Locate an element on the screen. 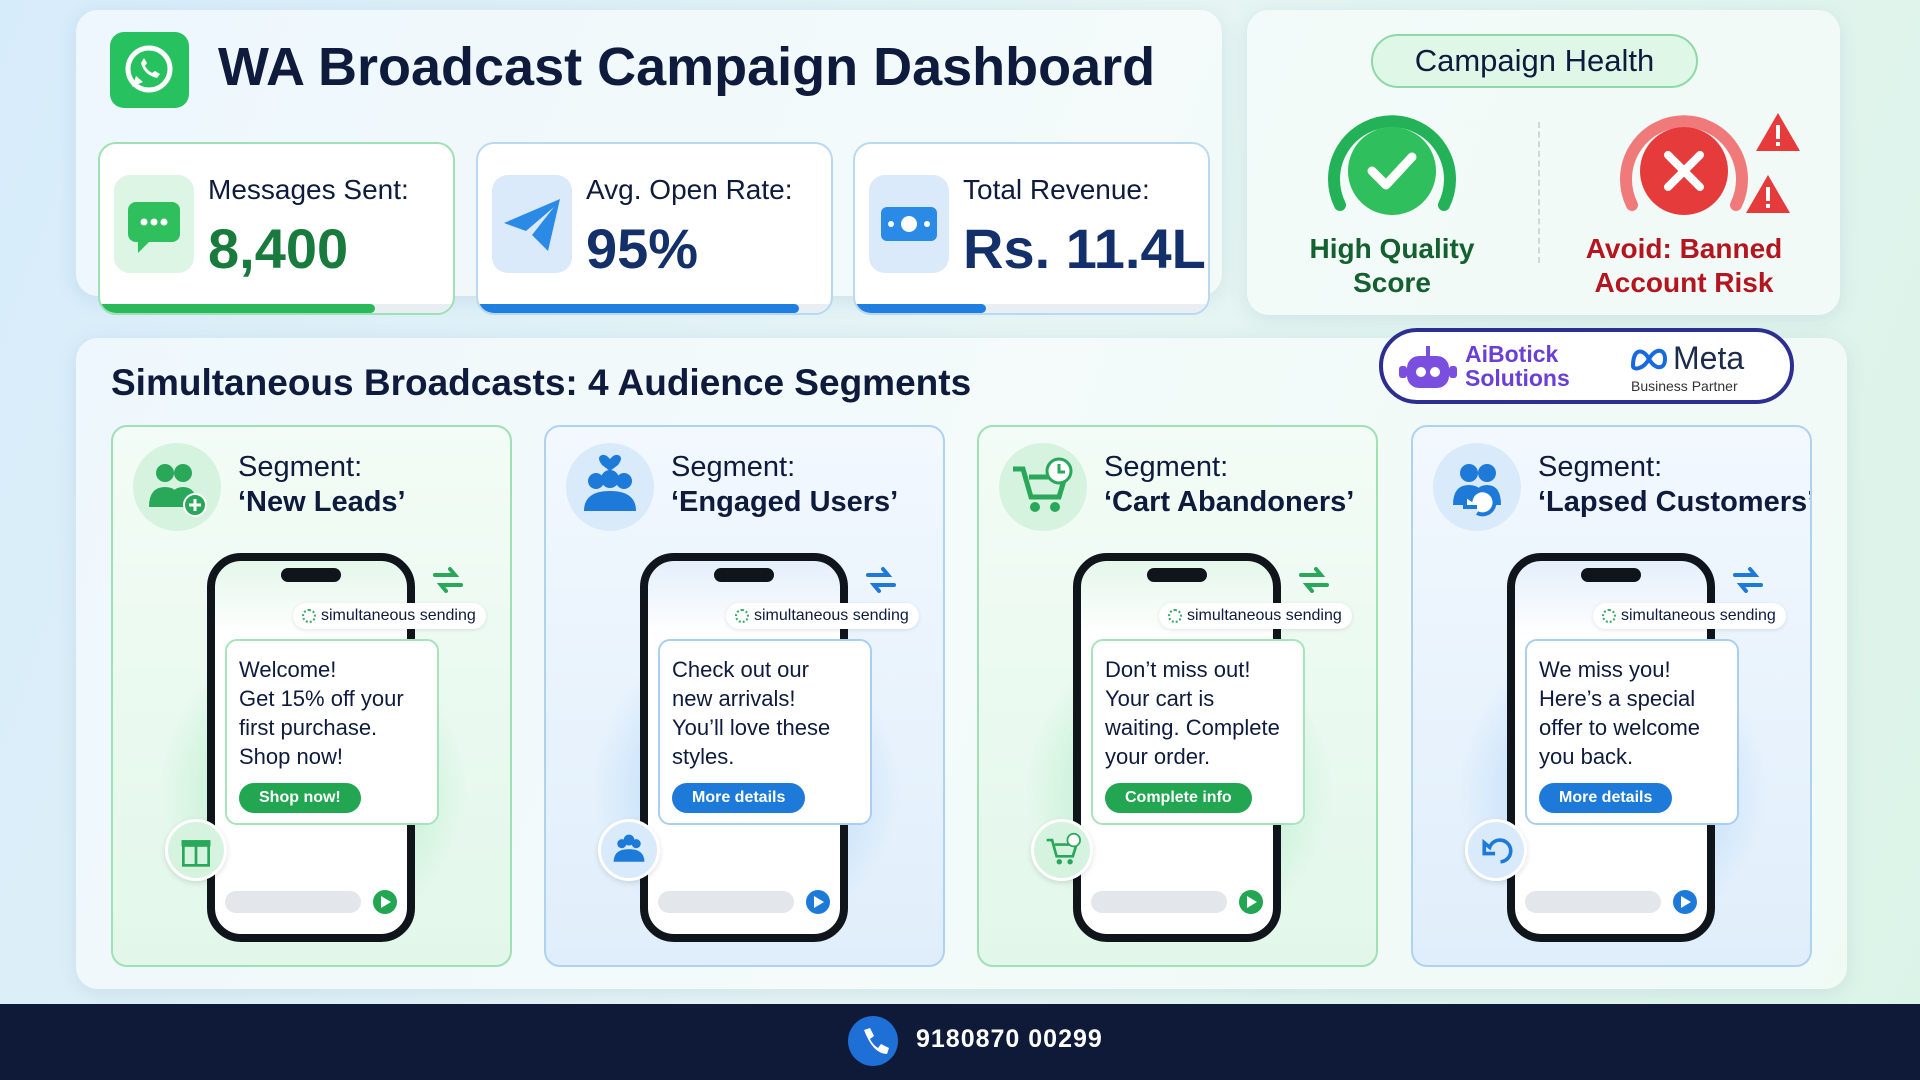 The height and width of the screenshot is (1080, 1920). meta-logo is located at coordinates (1649, 359).